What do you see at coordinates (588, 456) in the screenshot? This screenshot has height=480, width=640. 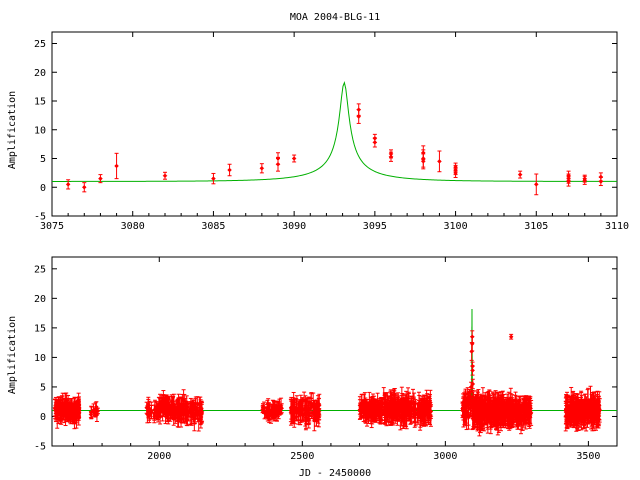 I see `x-tick-label: 3500` at bounding box center [588, 456].